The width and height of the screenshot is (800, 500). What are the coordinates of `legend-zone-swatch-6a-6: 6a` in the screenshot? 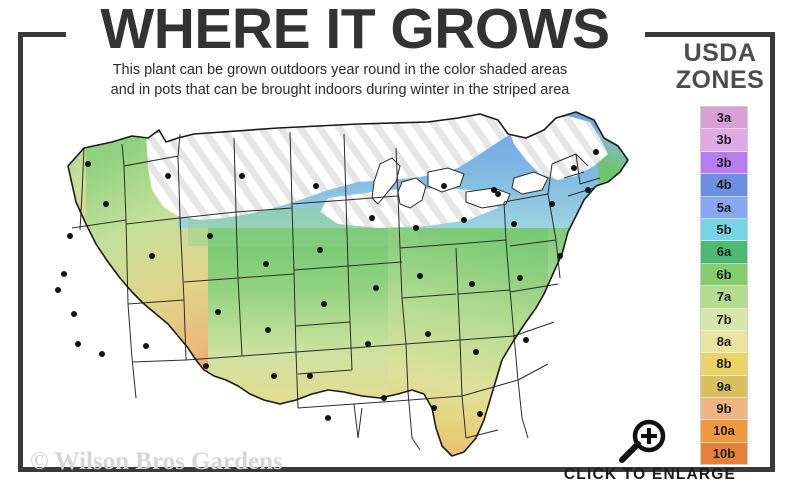 It's located at (724, 252).